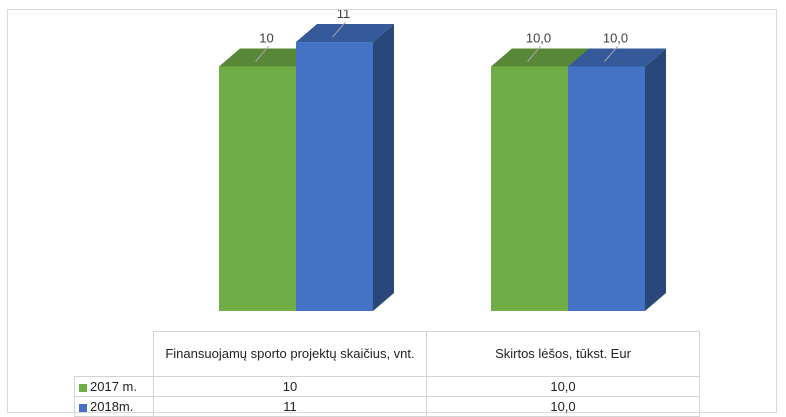 Image resolution: width=786 pixels, height=417 pixels. I want to click on series-label: 2018m., so click(112, 406).